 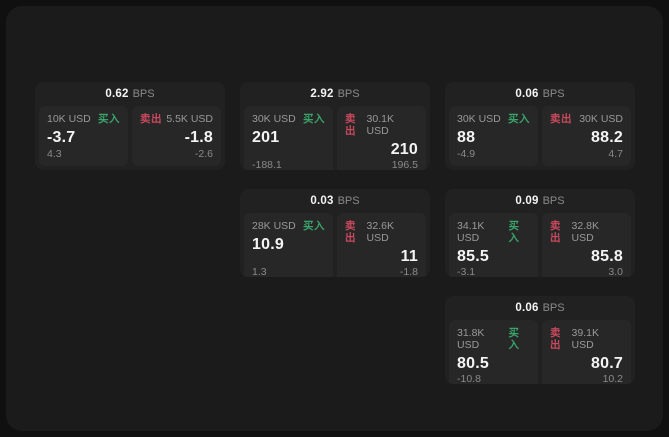 I want to click on sell-panel: 卖出 5.5K USD -1.8 -2.6, so click(x=176, y=136).